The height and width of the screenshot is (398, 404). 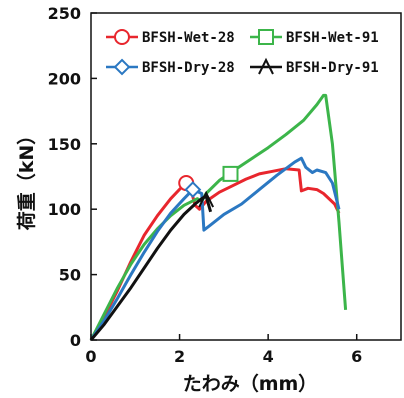 What do you see at coordinates (188, 38) in the screenshot?
I see `legend-label: BFSH-Wet-28` at bounding box center [188, 38].